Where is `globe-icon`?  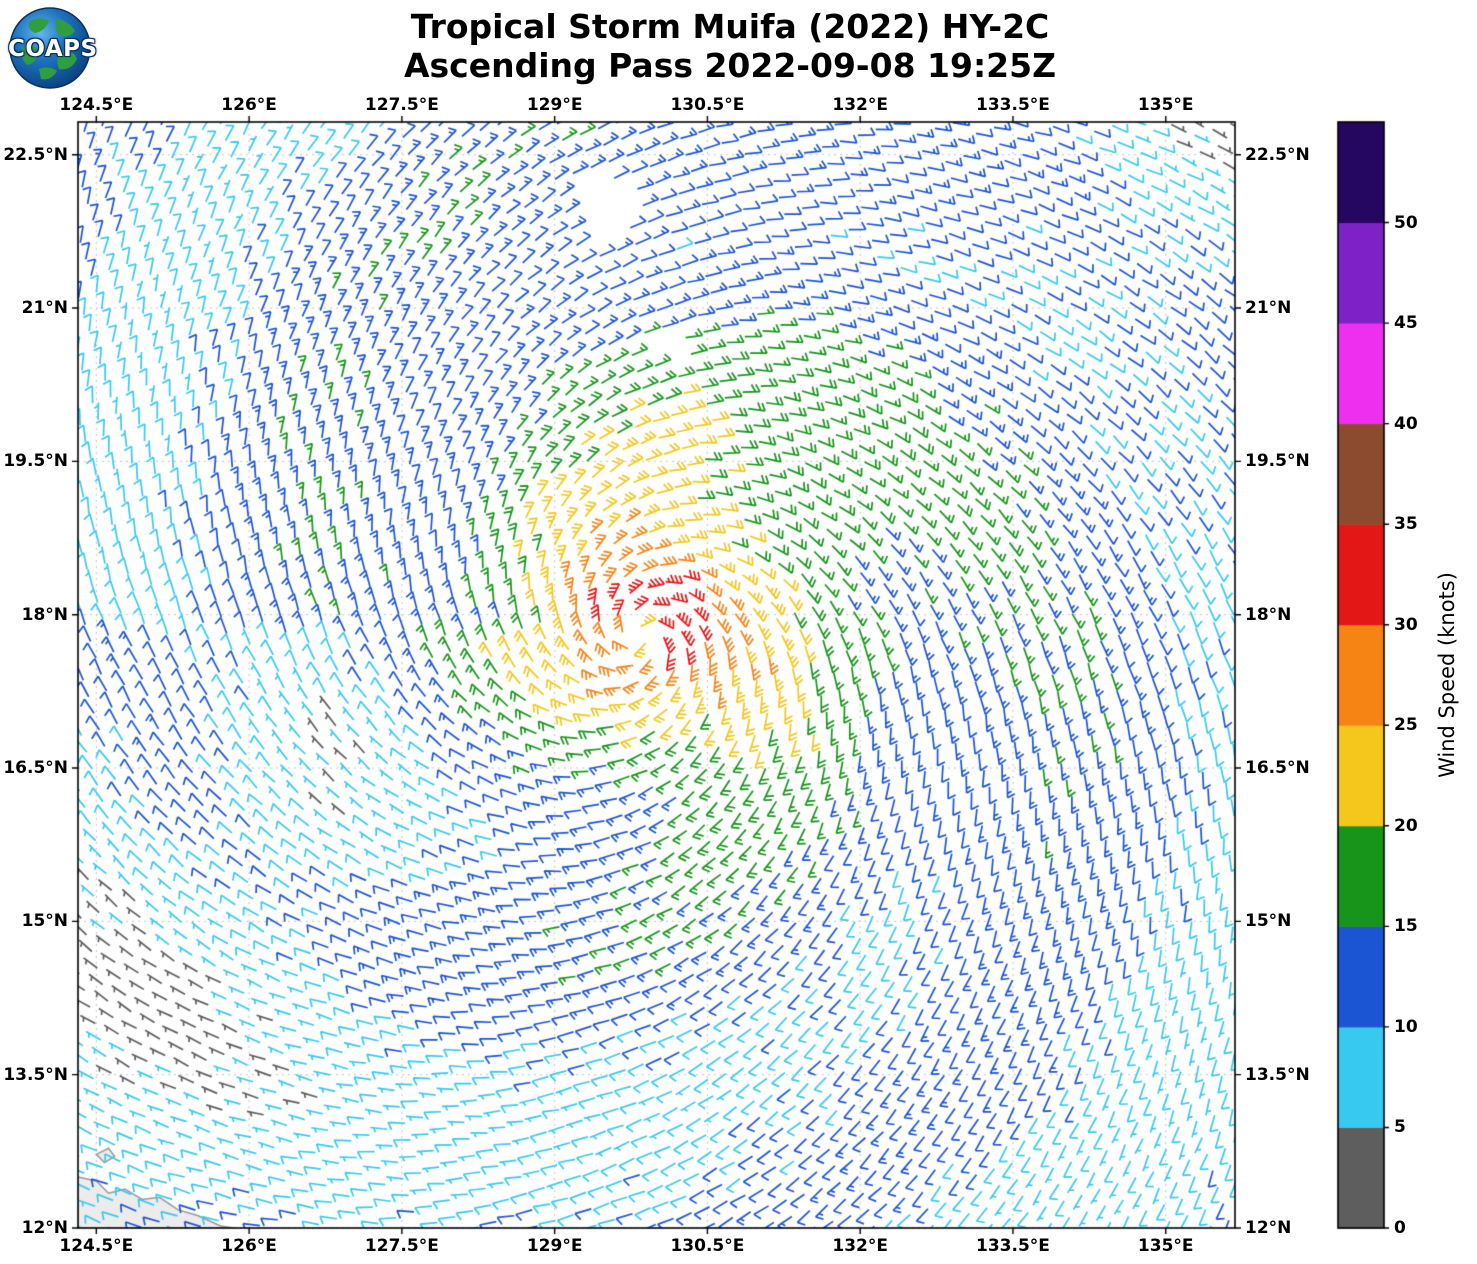
globe-icon is located at coordinates (50, 48).